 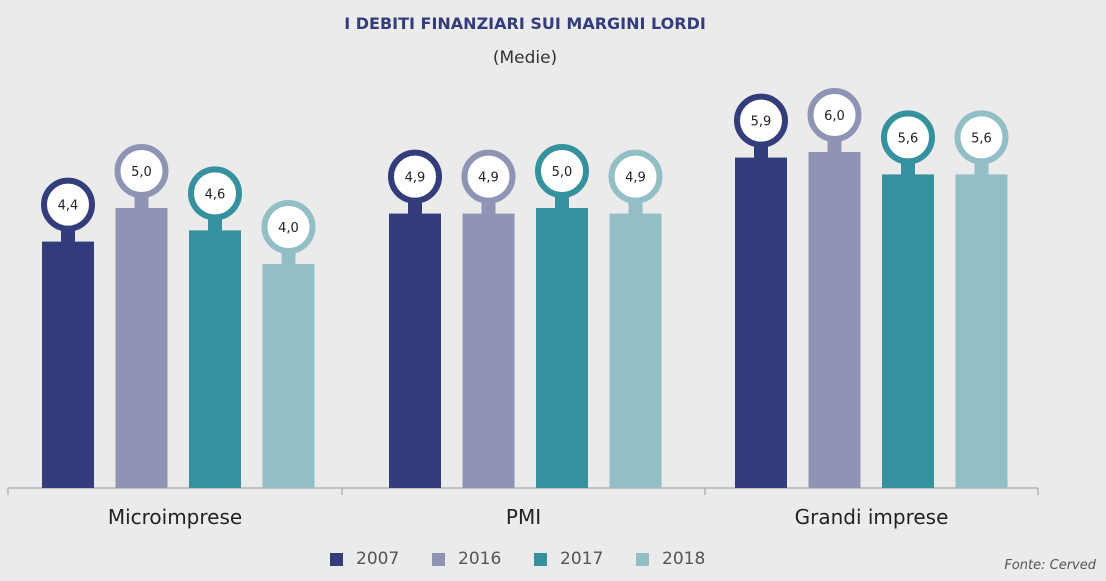 I want to click on category-label: Microimprese, so click(x=175, y=517).